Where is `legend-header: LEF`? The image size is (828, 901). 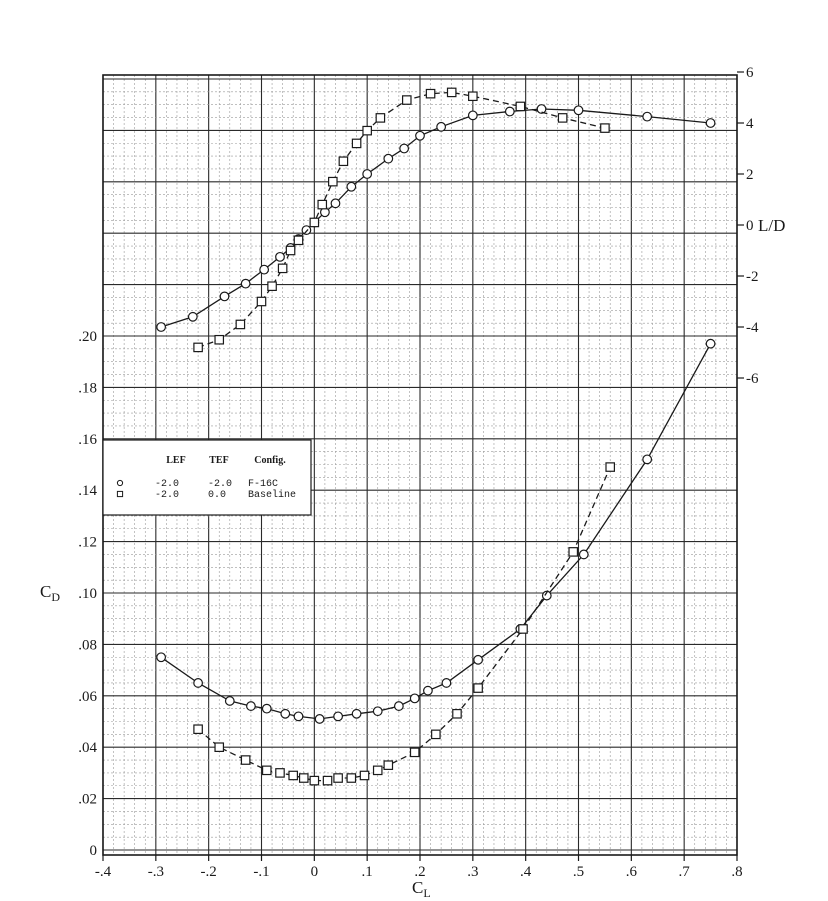
legend-header: LEF is located at coordinates (175, 460).